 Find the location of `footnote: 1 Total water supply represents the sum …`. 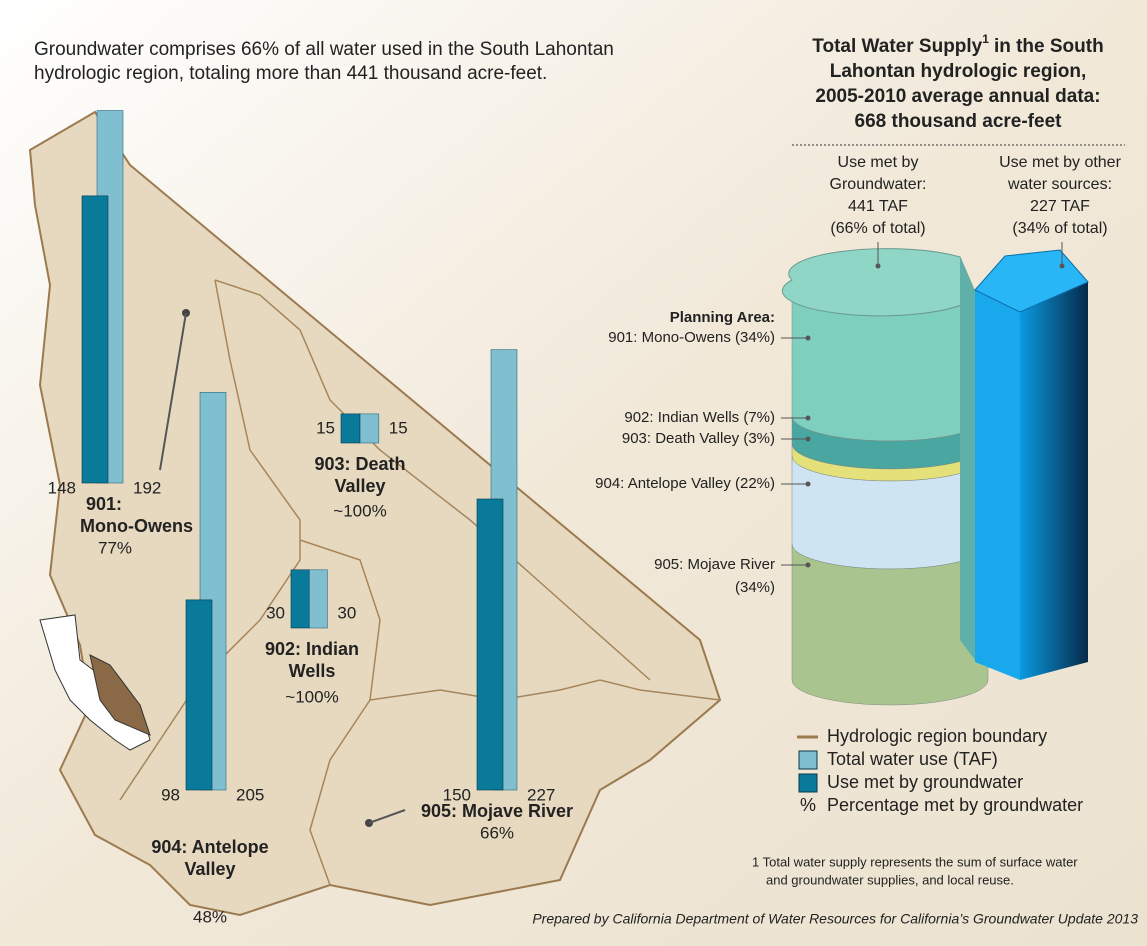

footnote: 1 Total water supply represents the sum … is located at coordinates (915, 861).